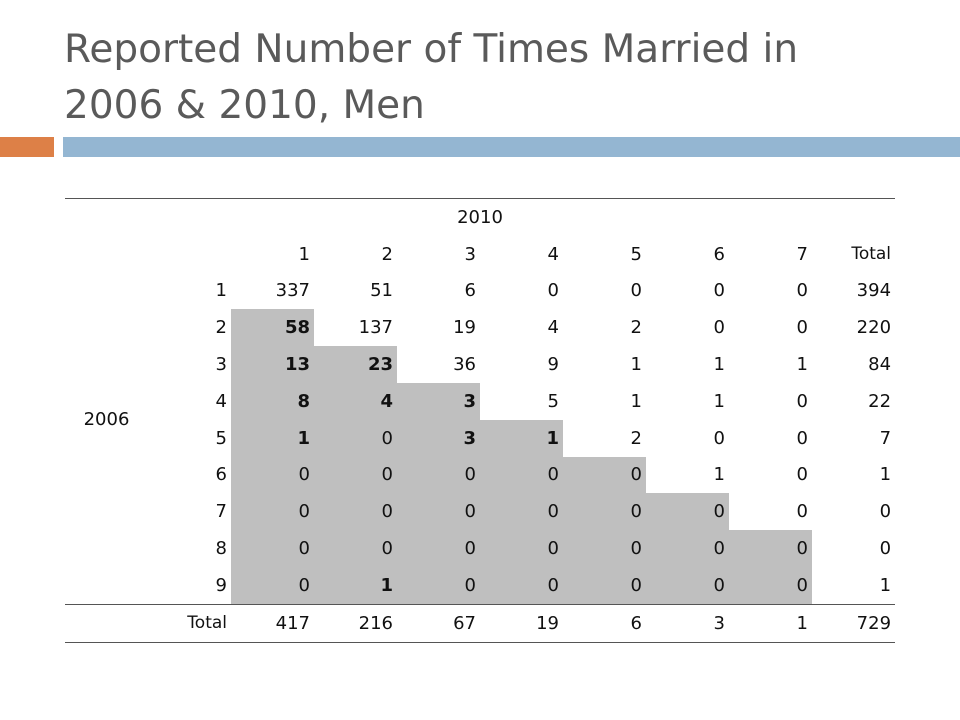 This screenshot has width=960, height=720. I want to click on accent-bar-blue, so click(511, 147).